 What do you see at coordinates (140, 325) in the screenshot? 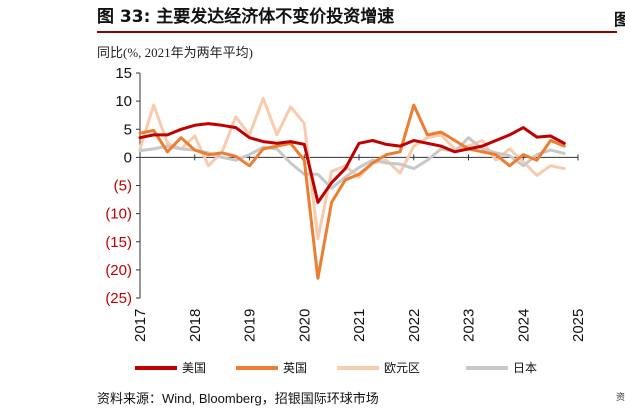
I see `x-tick-label: 2017` at bounding box center [140, 325].